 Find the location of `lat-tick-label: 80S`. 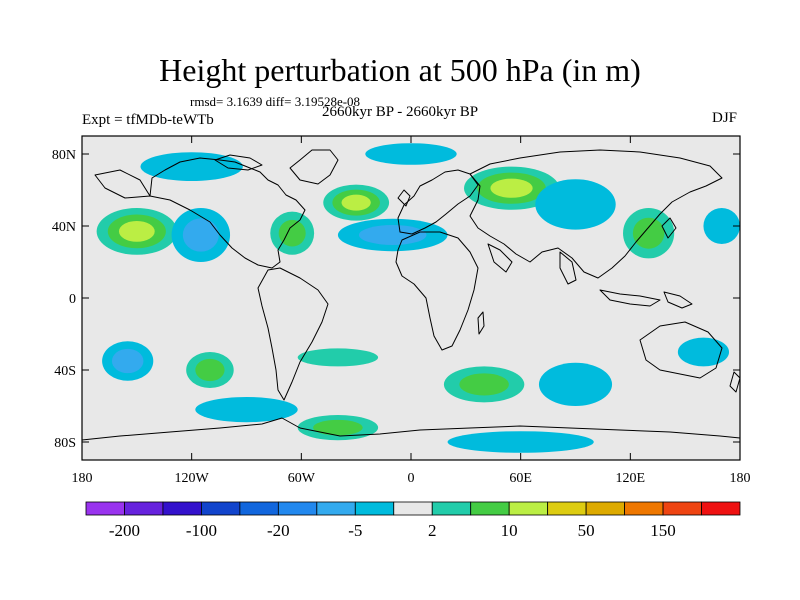

lat-tick-label: 80S is located at coordinates (65, 443).